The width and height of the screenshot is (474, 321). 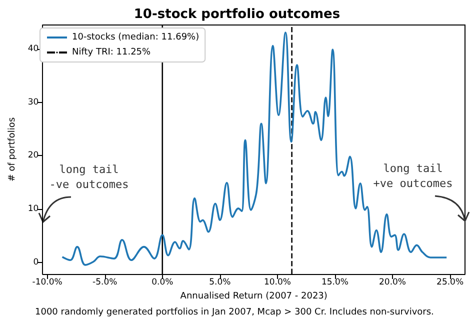 What do you see at coordinates (13, 149) in the screenshot?
I see `y-axis-title: # of portfolios` at bounding box center [13, 149].